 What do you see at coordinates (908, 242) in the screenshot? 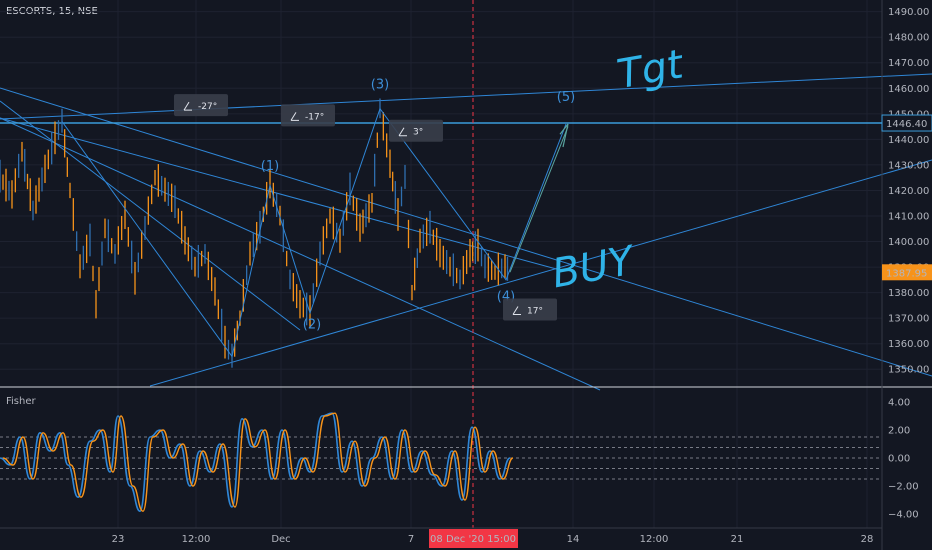
I see `price-tick-label: 1400.00` at bounding box center [908, 242].